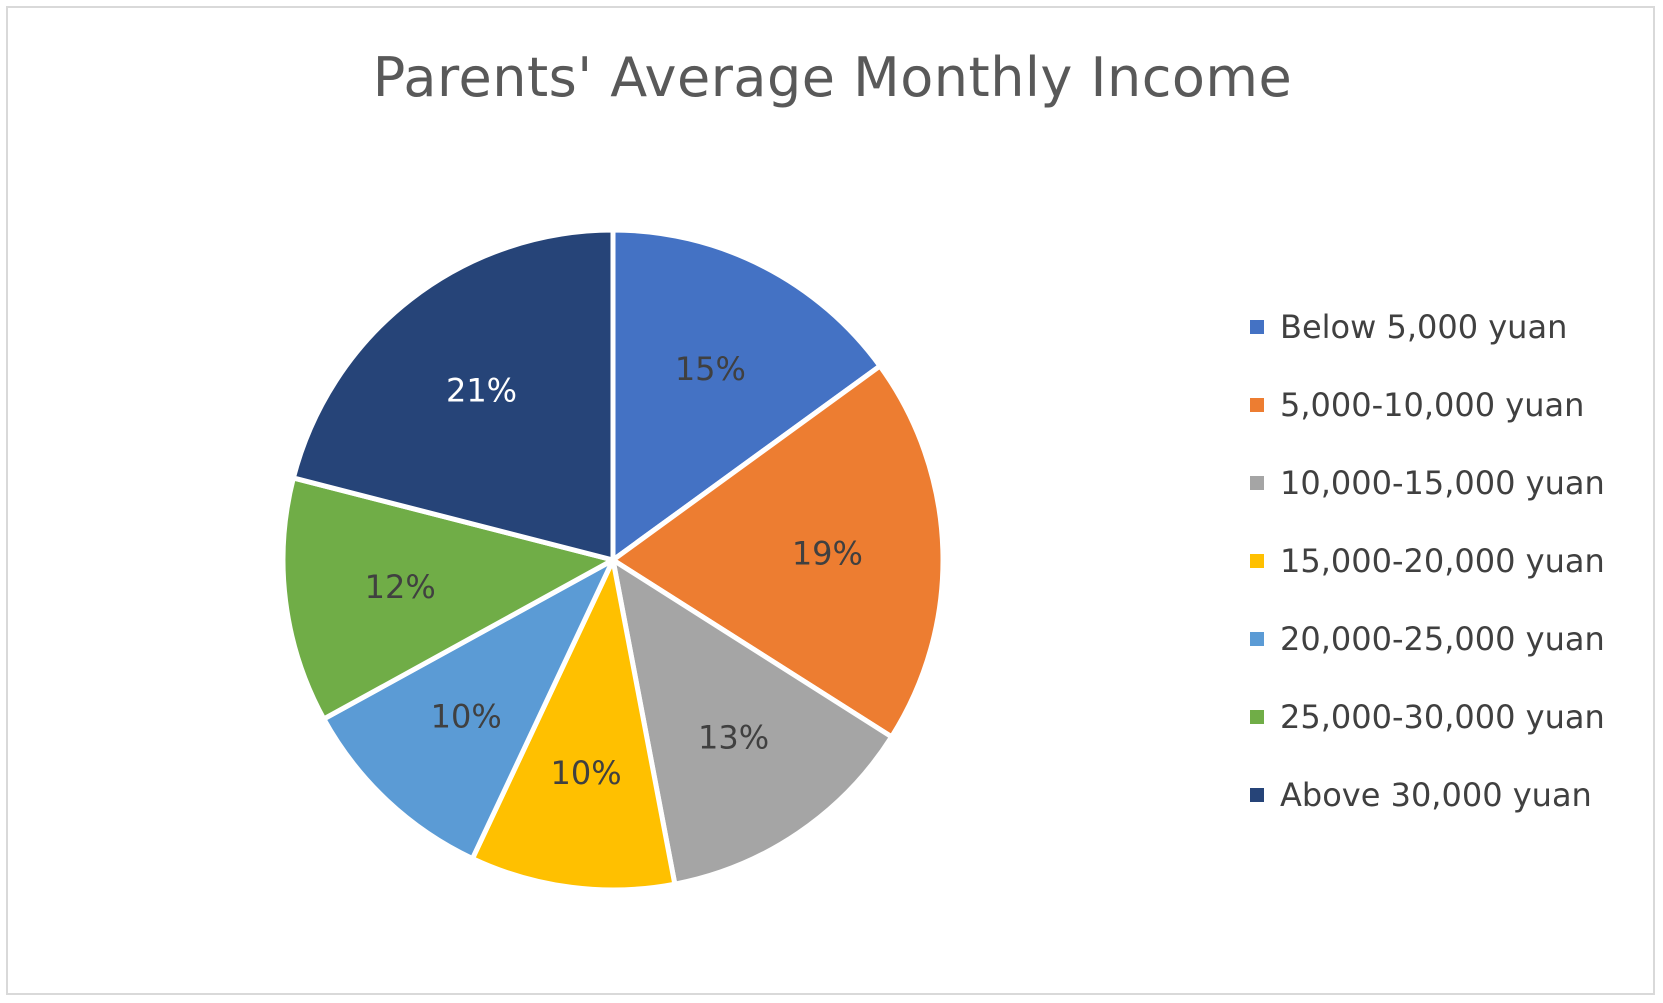 The height and width of the screenshot is (1003, 1663). I want to click on legend-item-25-000-30-000-yuan: 25,000-30,000 yuan, so click(1427, 717).